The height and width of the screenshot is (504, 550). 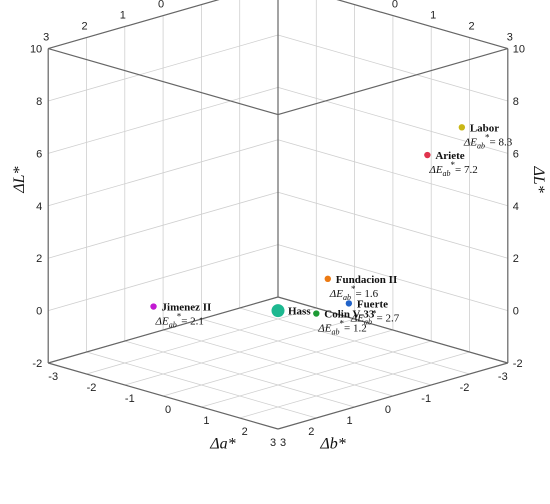 What do you see at coordinates (278, 311) in the screenshot?
I see `data-point-hass` at bounding box center [278, 311].